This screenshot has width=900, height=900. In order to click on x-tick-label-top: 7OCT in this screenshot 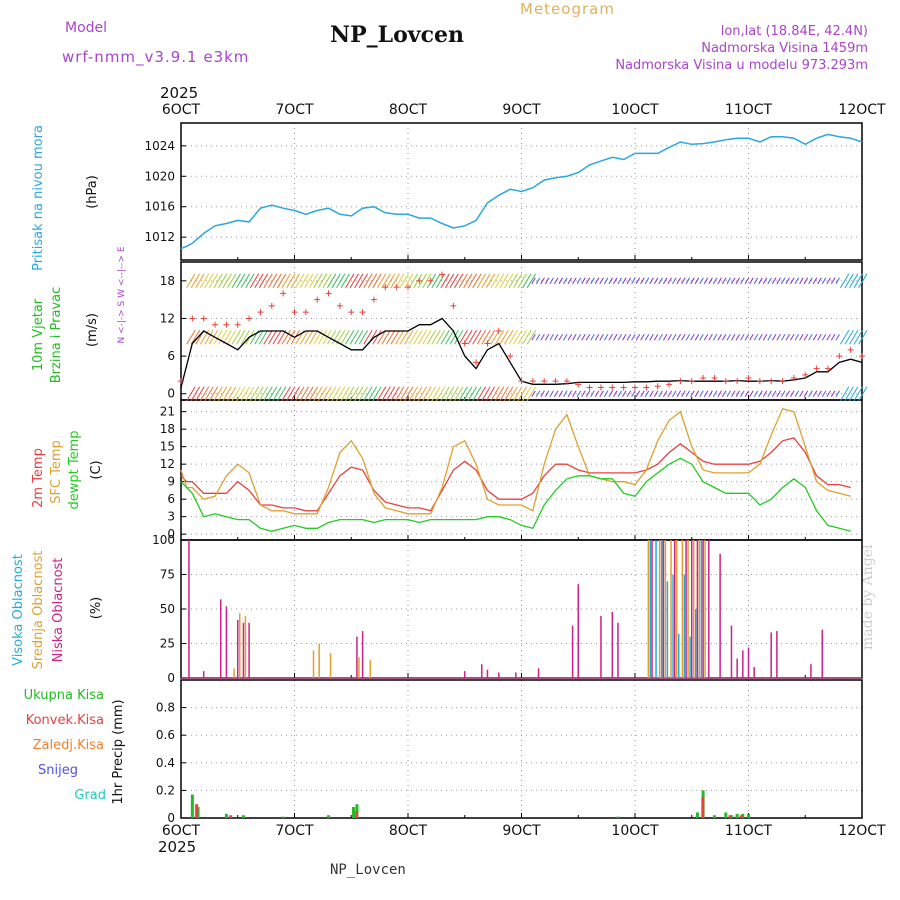, I will do `click(294, 110)`.